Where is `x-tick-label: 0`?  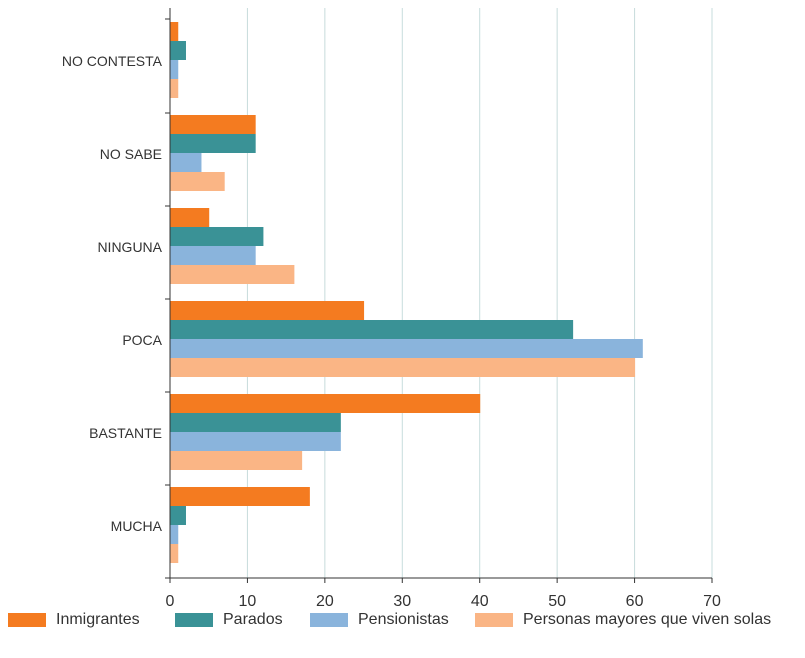 x-tick-label: 0 is located at coordinates (170, 601).